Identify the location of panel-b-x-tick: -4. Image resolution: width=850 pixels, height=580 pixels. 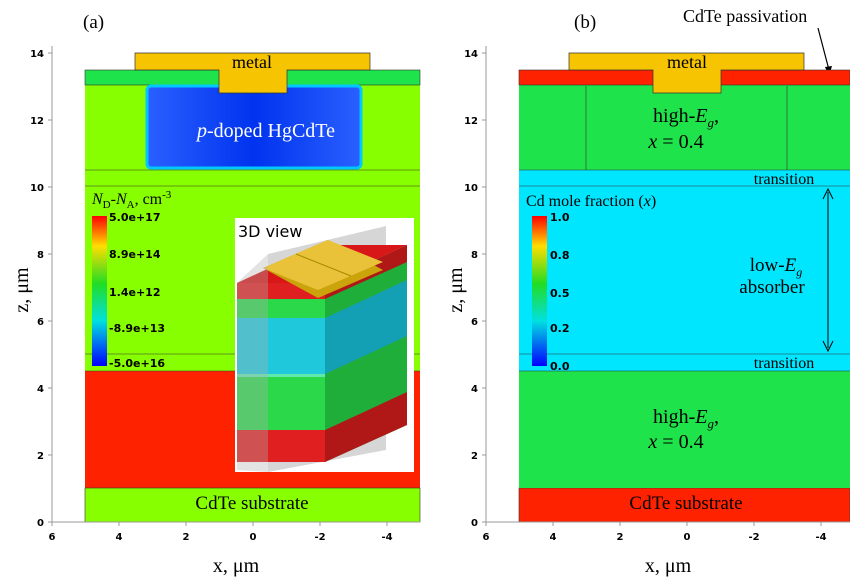
(820, 537).